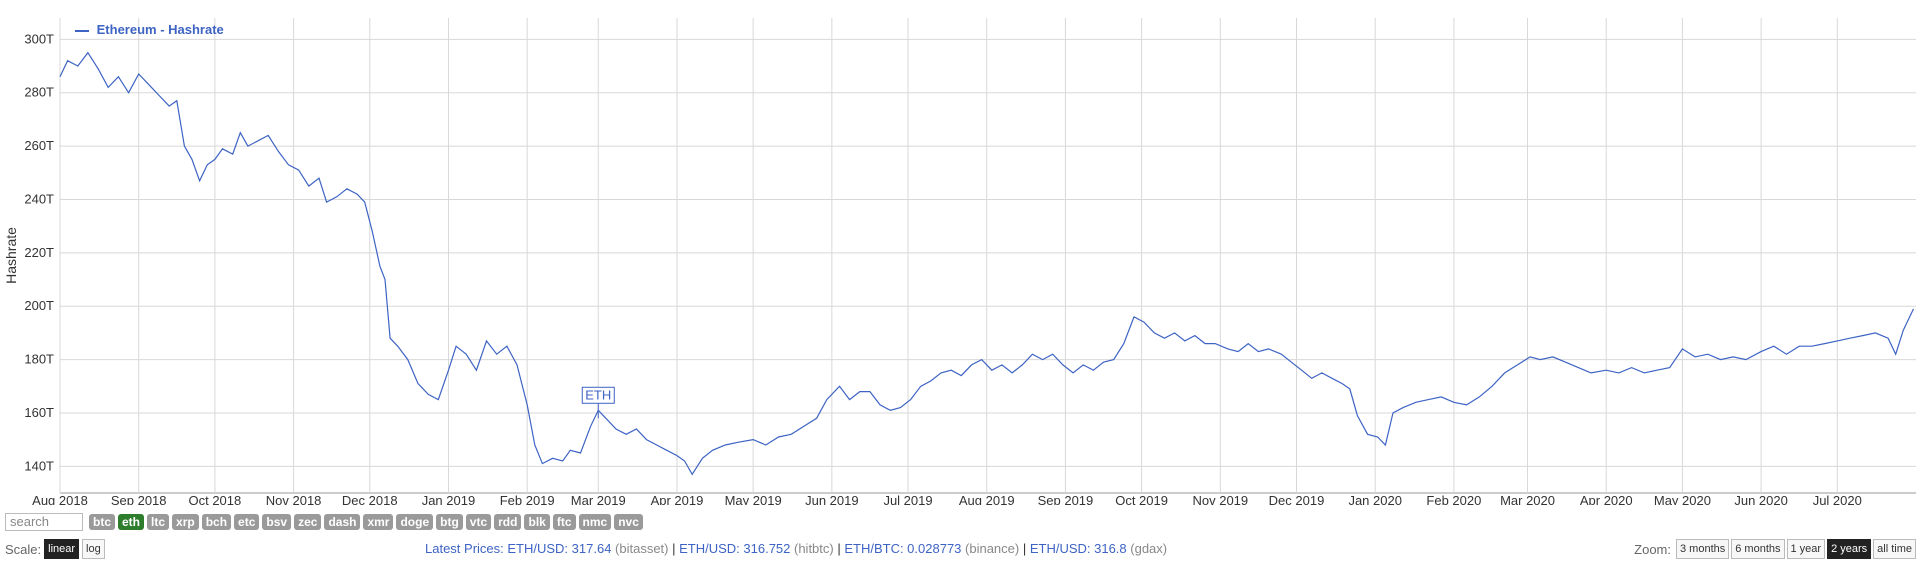 Image resolution: width=1921 pixels, height=565 pixels. What do you see at coordinates (214, 499) in the screenshot?
I see `x-tick-label: Oct 2018` at bounding box center [214, 499].